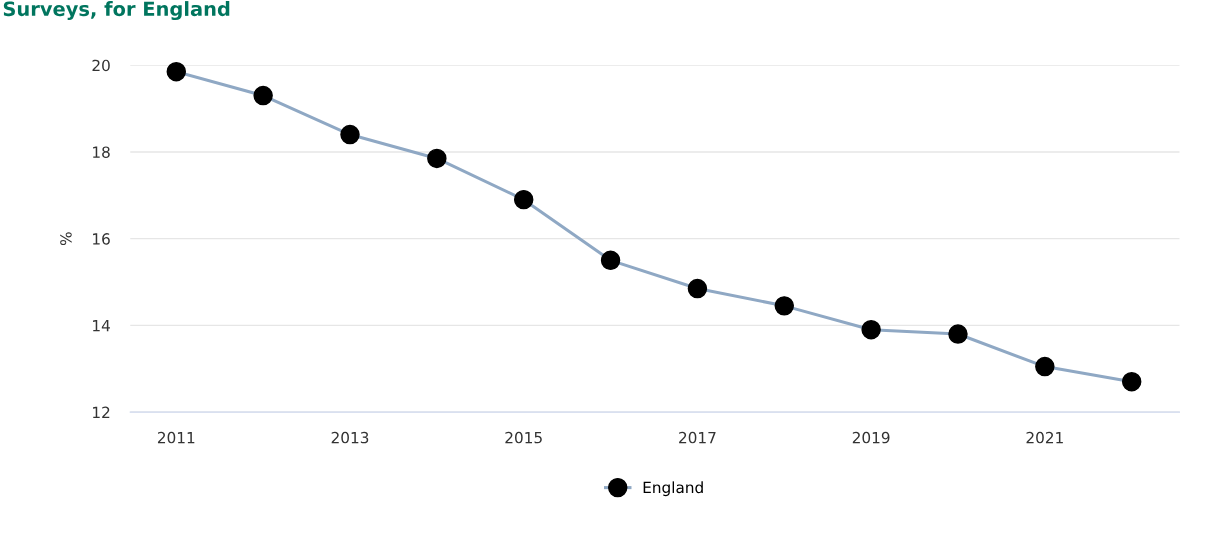  What do you see at coordinates (116, 11) in the screenshot?
I see `chart-title: Surveys, for England` at bounding box center [116, 11].